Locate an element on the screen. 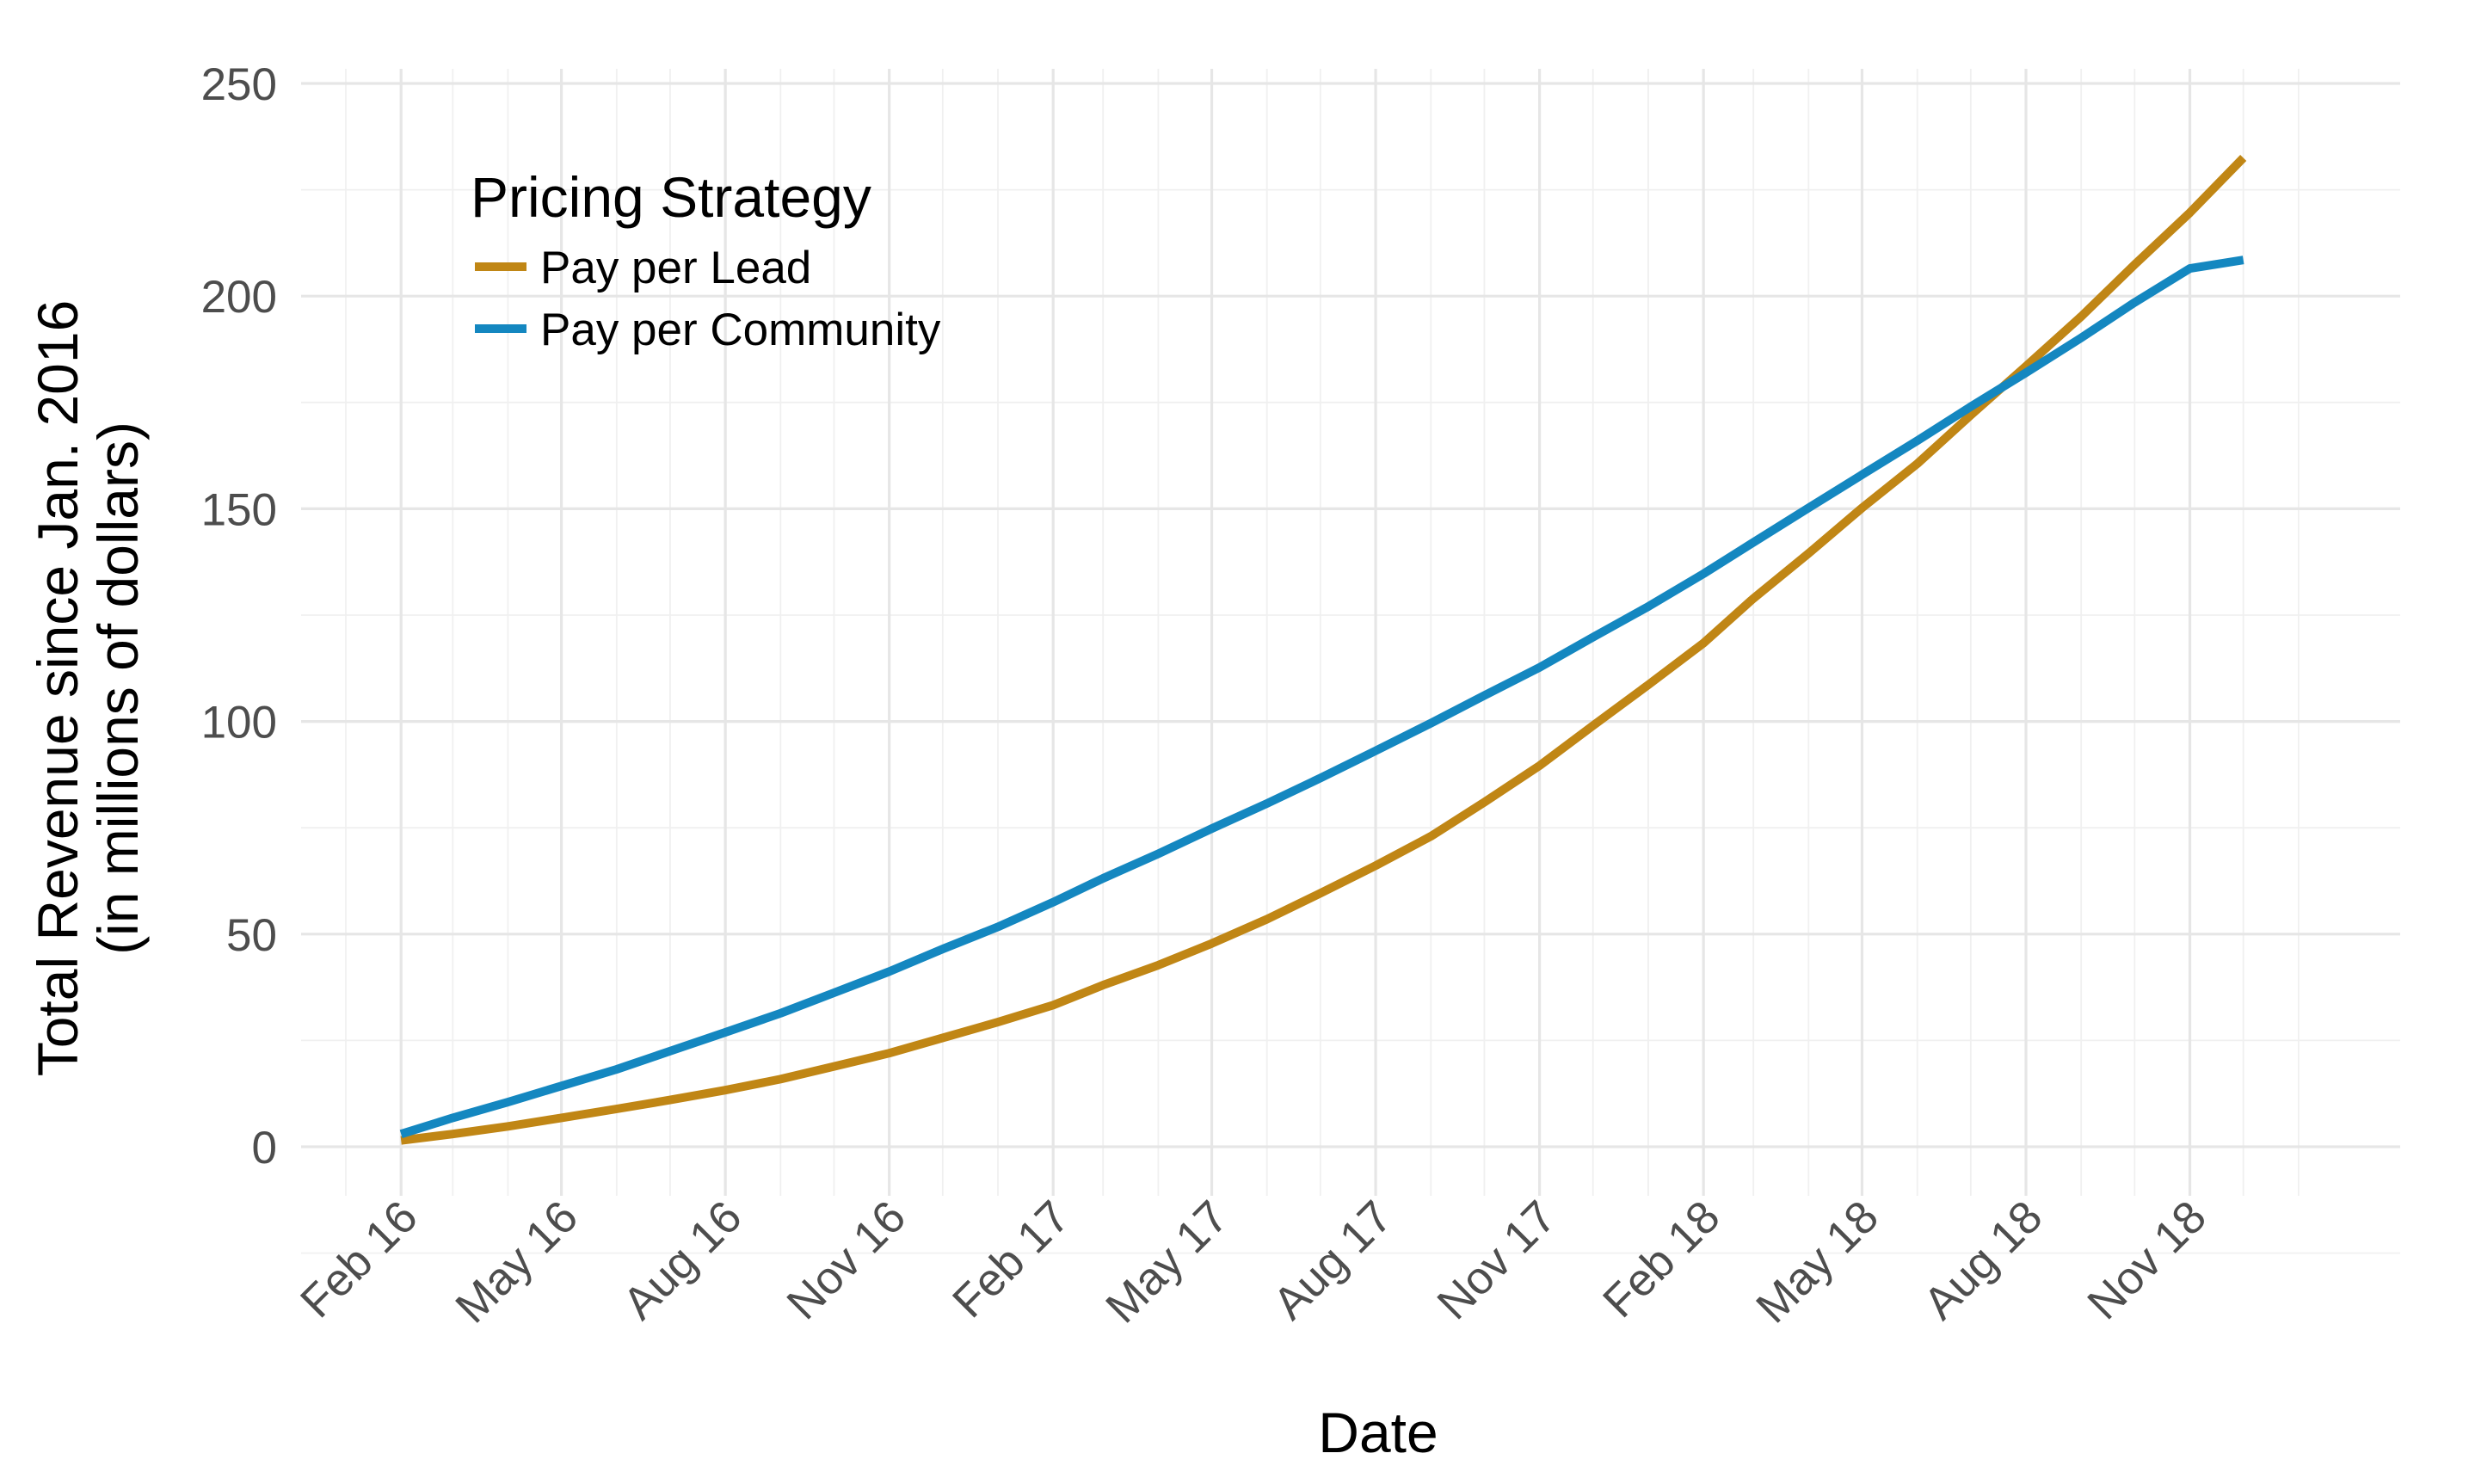  x-tick-label: May 18 is located at coordinates (1817, 1262).